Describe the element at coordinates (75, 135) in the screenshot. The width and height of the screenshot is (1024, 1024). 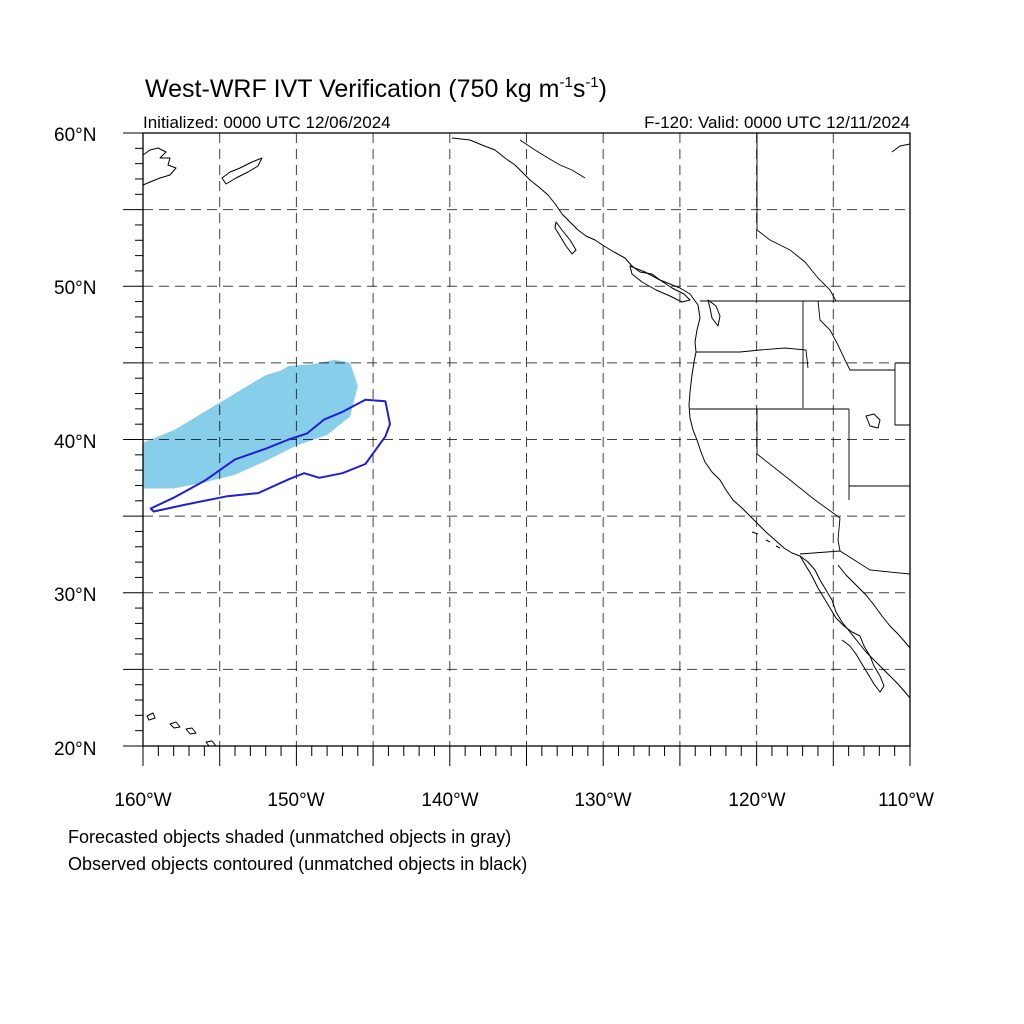
I see `lat-label-60n: 60°N` at that location.